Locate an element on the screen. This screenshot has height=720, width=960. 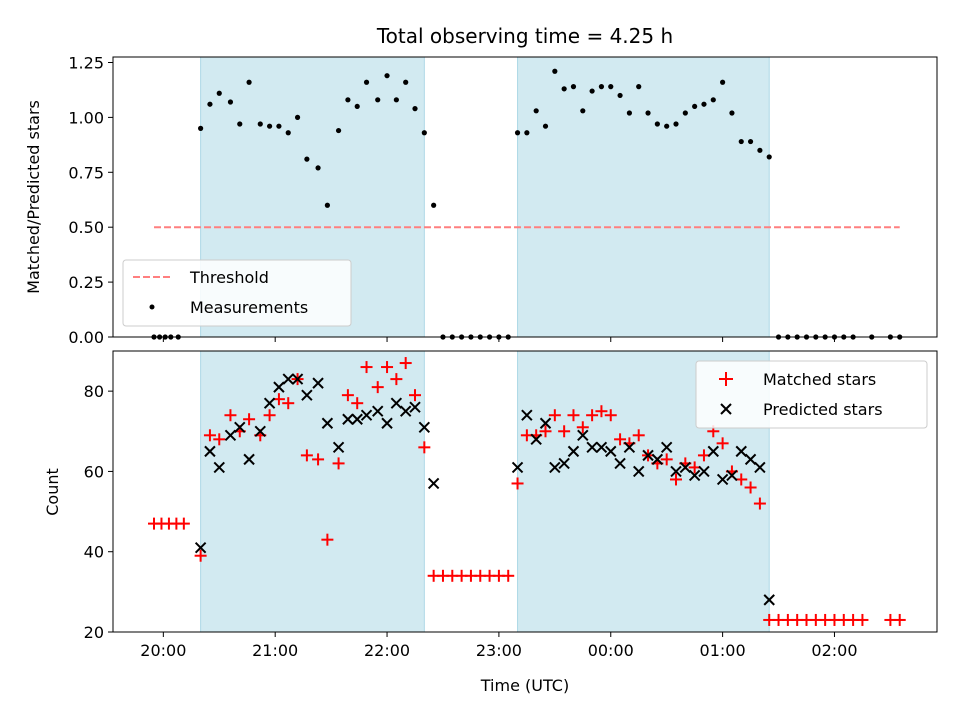
top-legend: Threshold Measurements is located at coordinates (237, 293).